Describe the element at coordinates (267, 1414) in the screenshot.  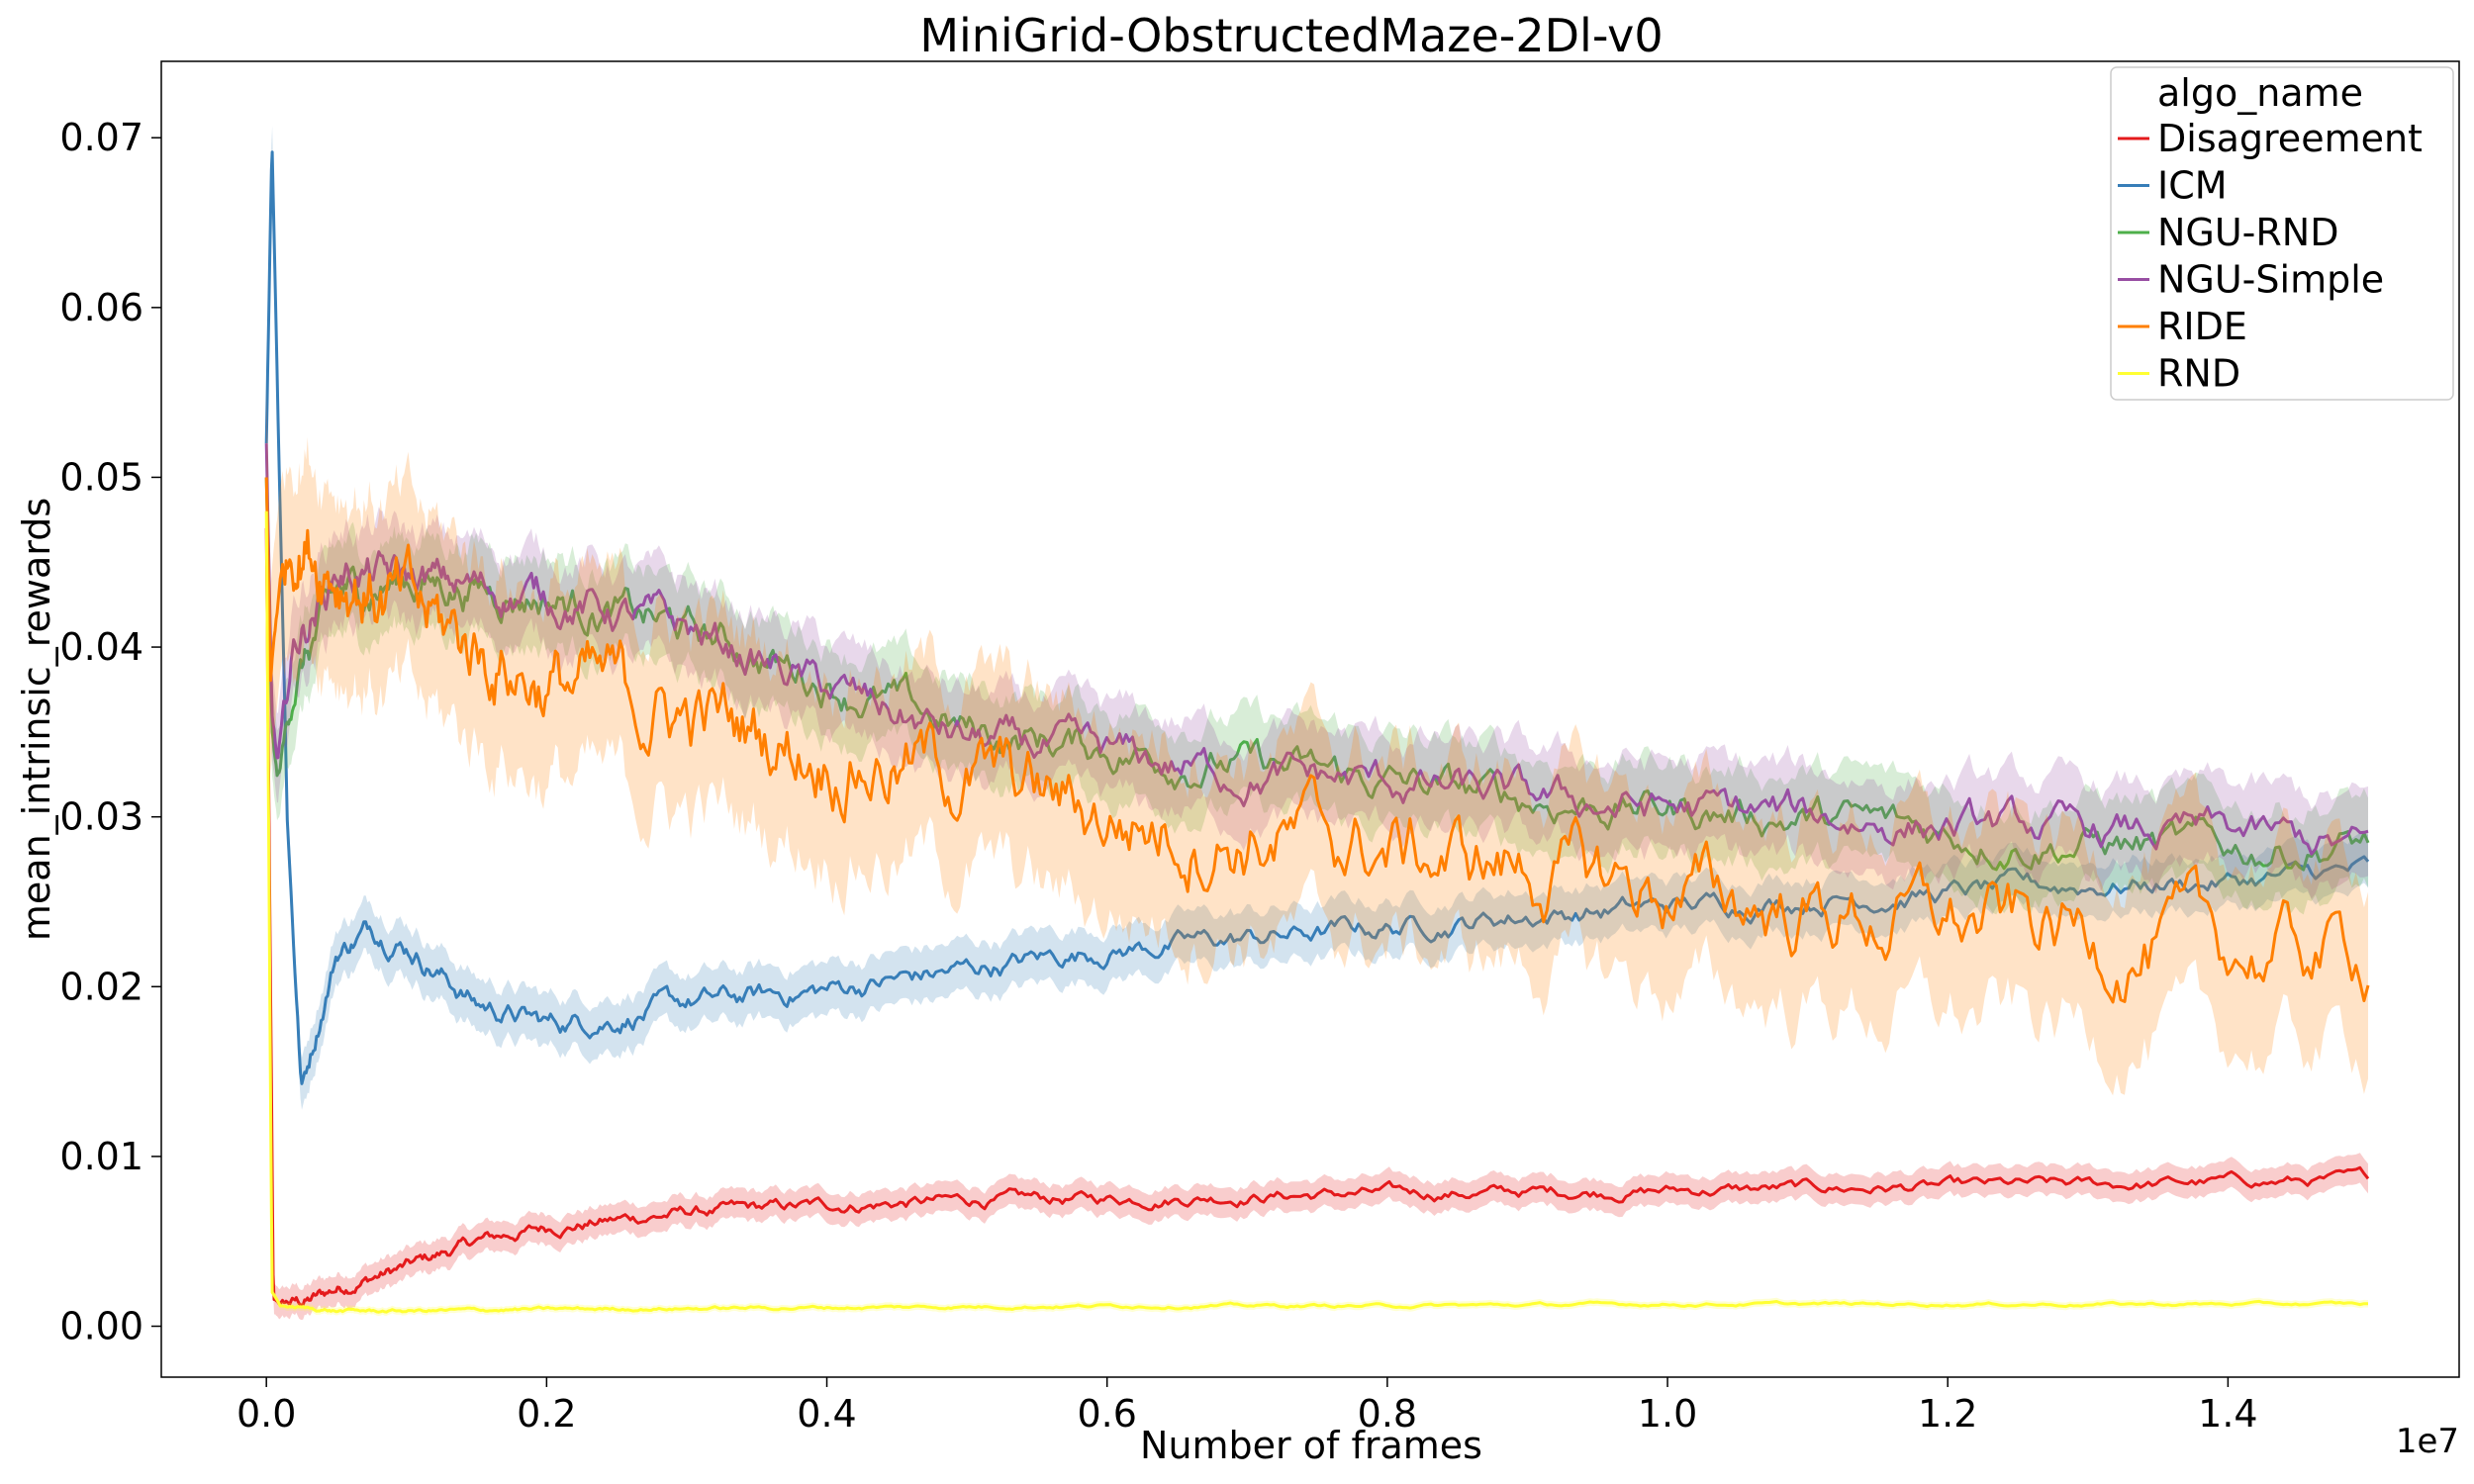
I see `x-tick-label: 0.0` at that location.